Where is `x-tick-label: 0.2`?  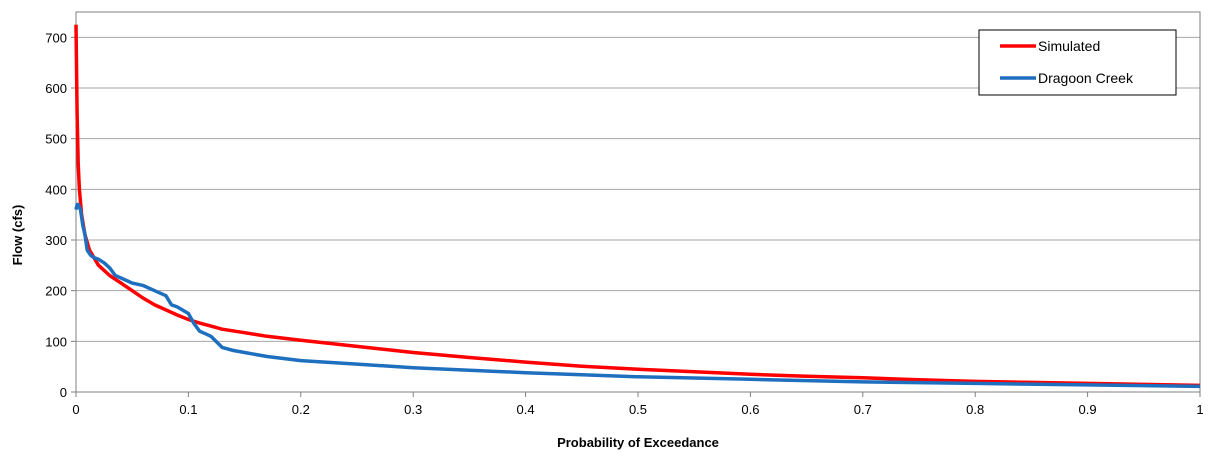
x-tick-label: 0.2 is located at coordinates (301, 409).